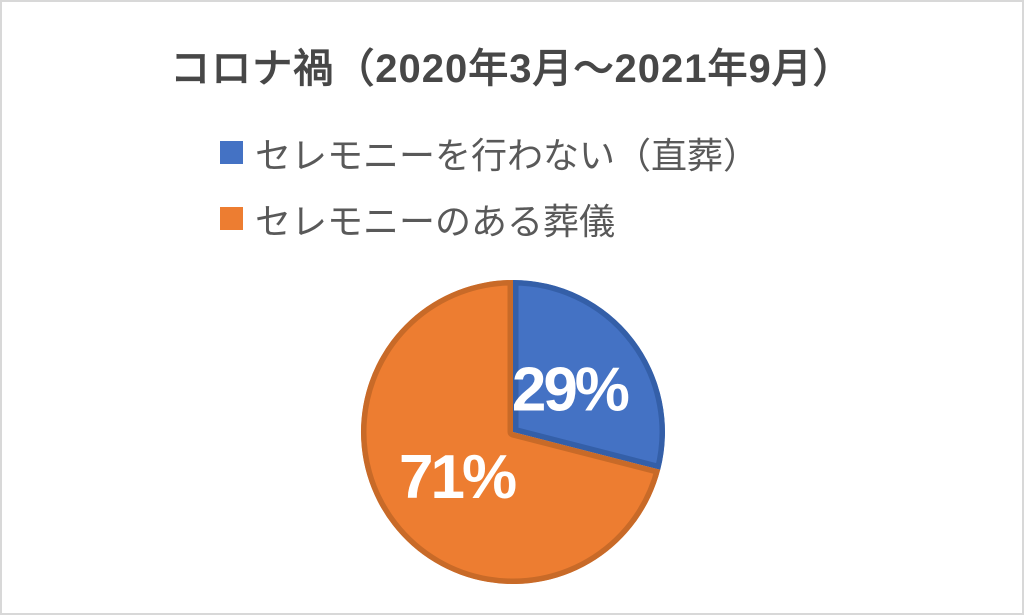 Image resolution: width=1024 pixels, height=615 pixels. I want to click on legend-swatch-orange-icon, so click(231, 218).